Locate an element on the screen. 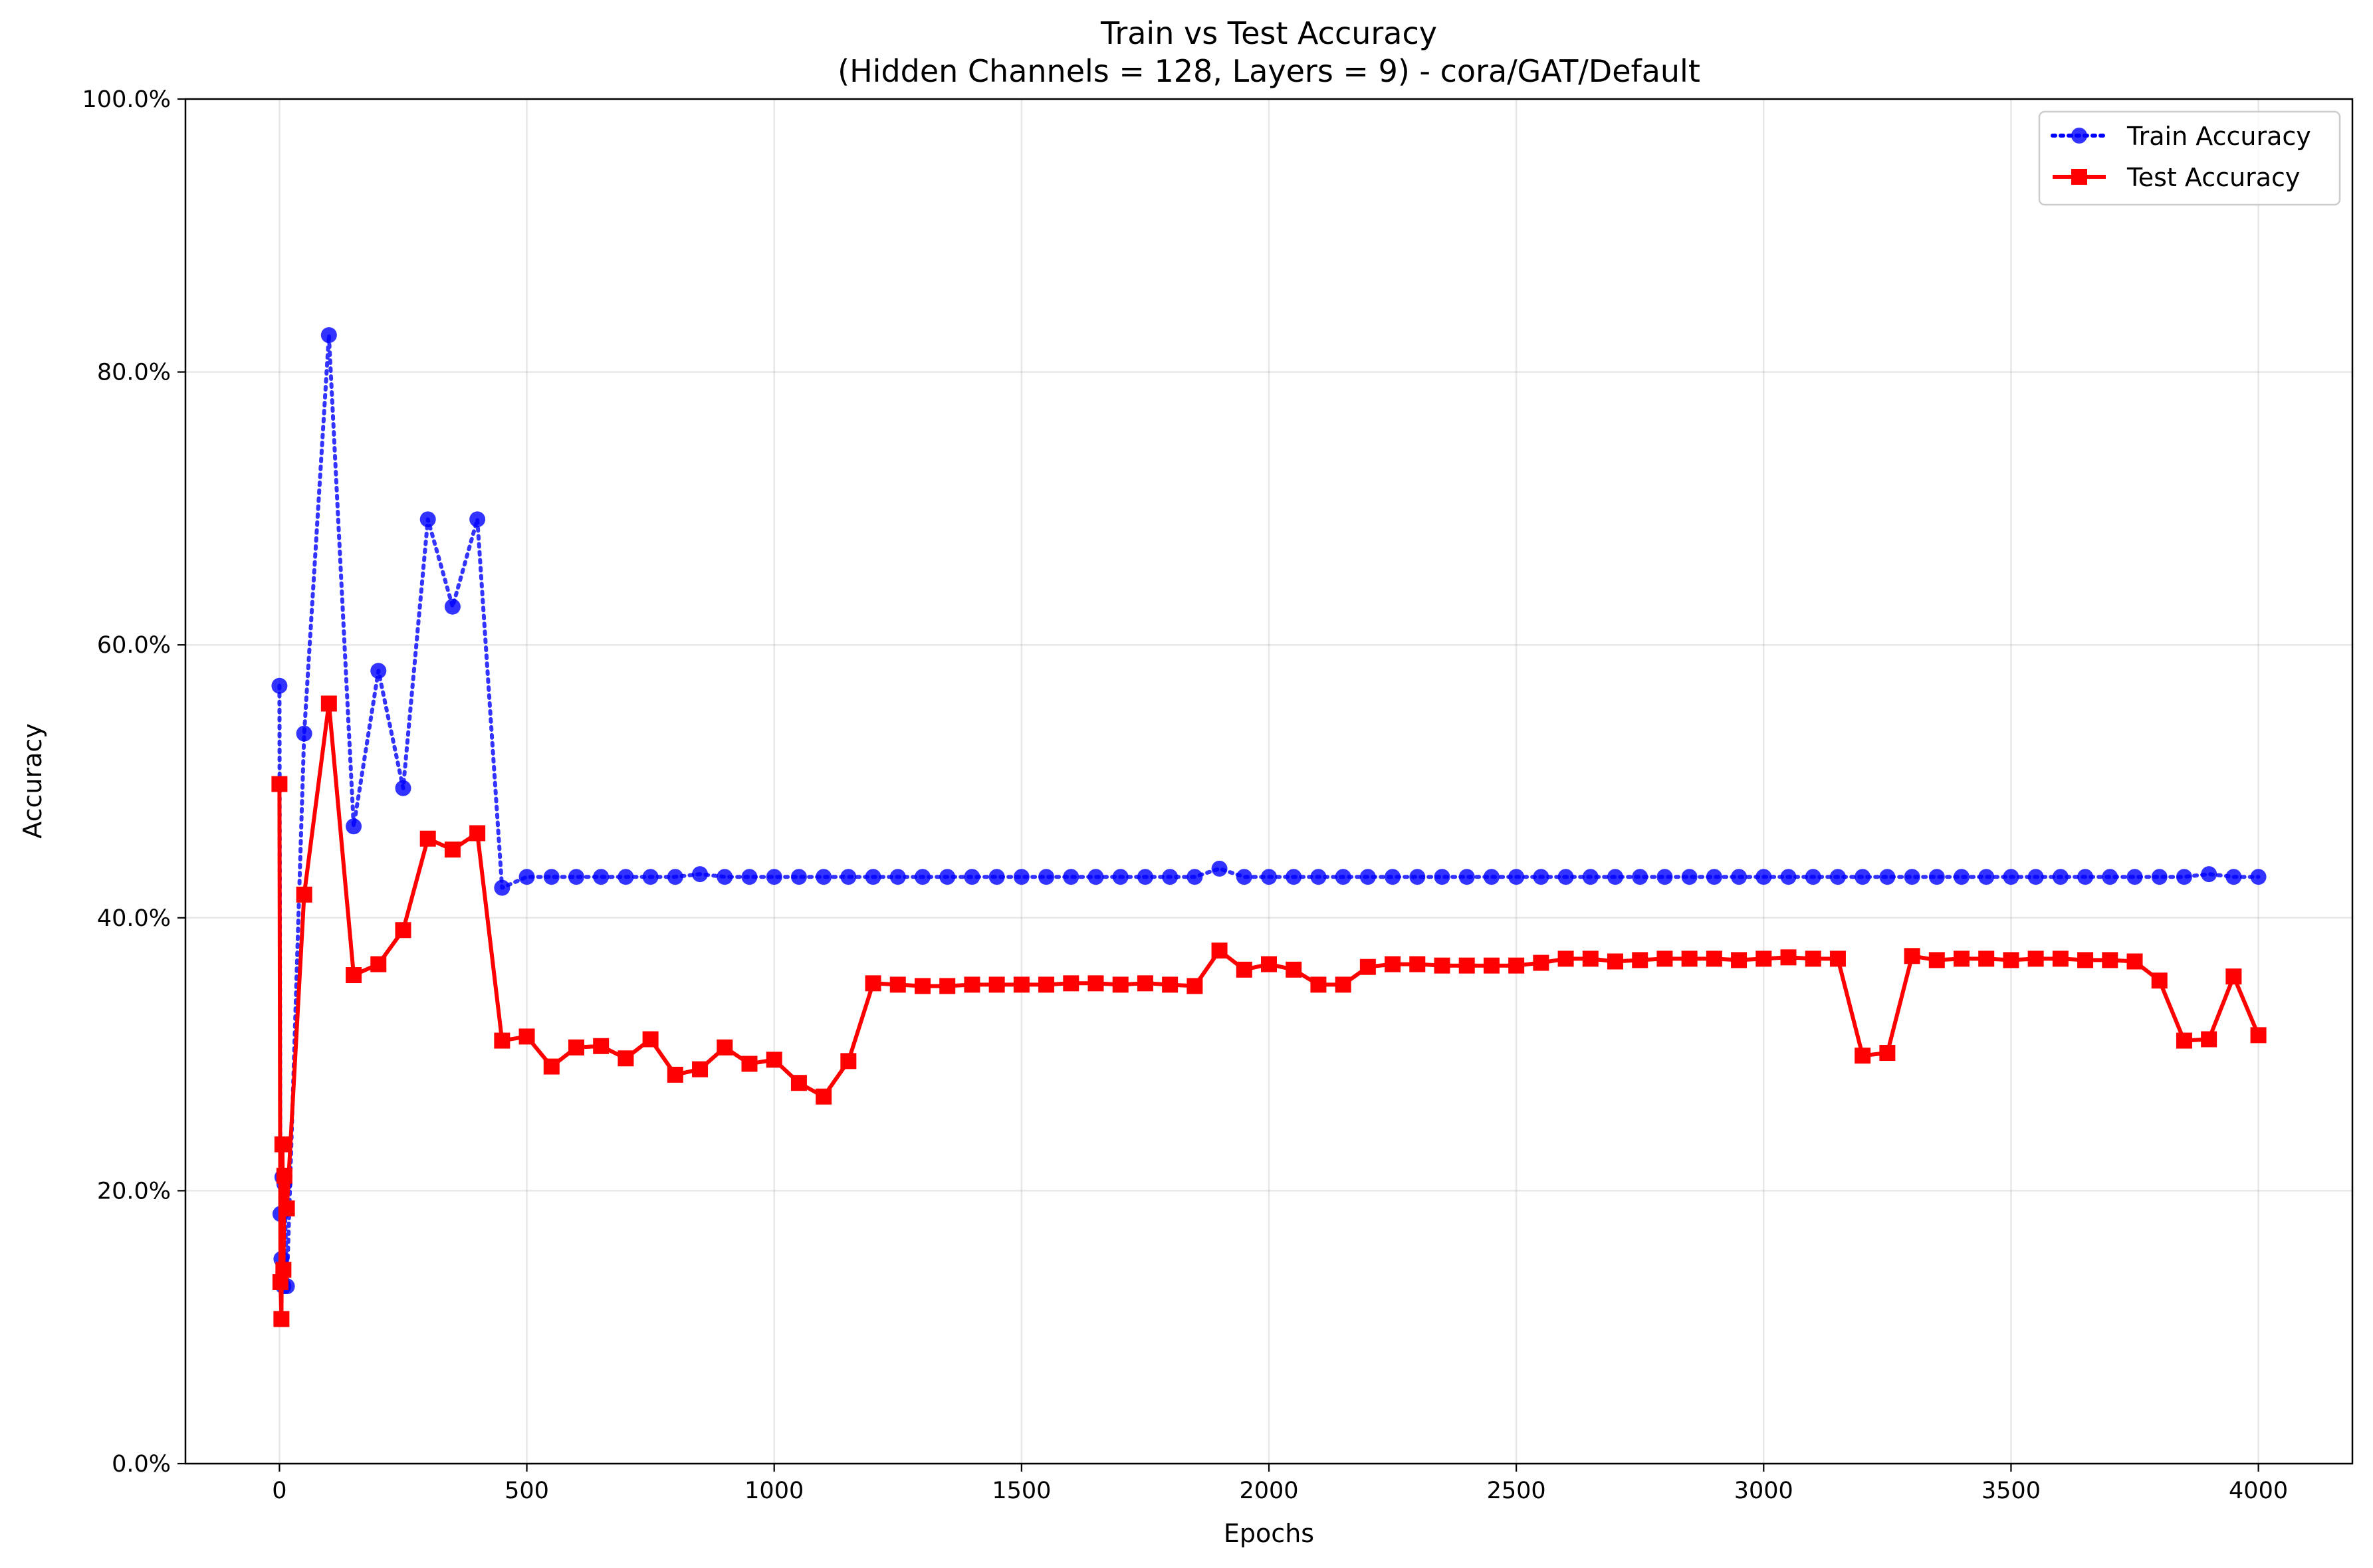 The height and width of the screenshot is (1568, 2373). x-tick-label: 500 is located at coordinates (527, 1491).